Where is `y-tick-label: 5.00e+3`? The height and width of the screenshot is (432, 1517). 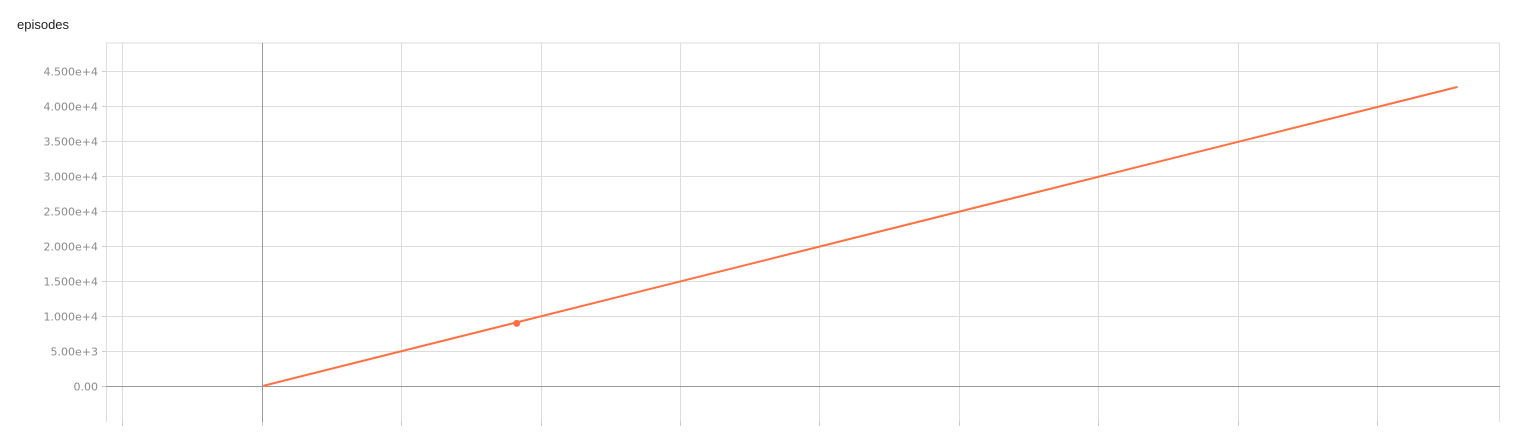
y-tick-label: 5.00e+3 is located at coordinates (74, 352).